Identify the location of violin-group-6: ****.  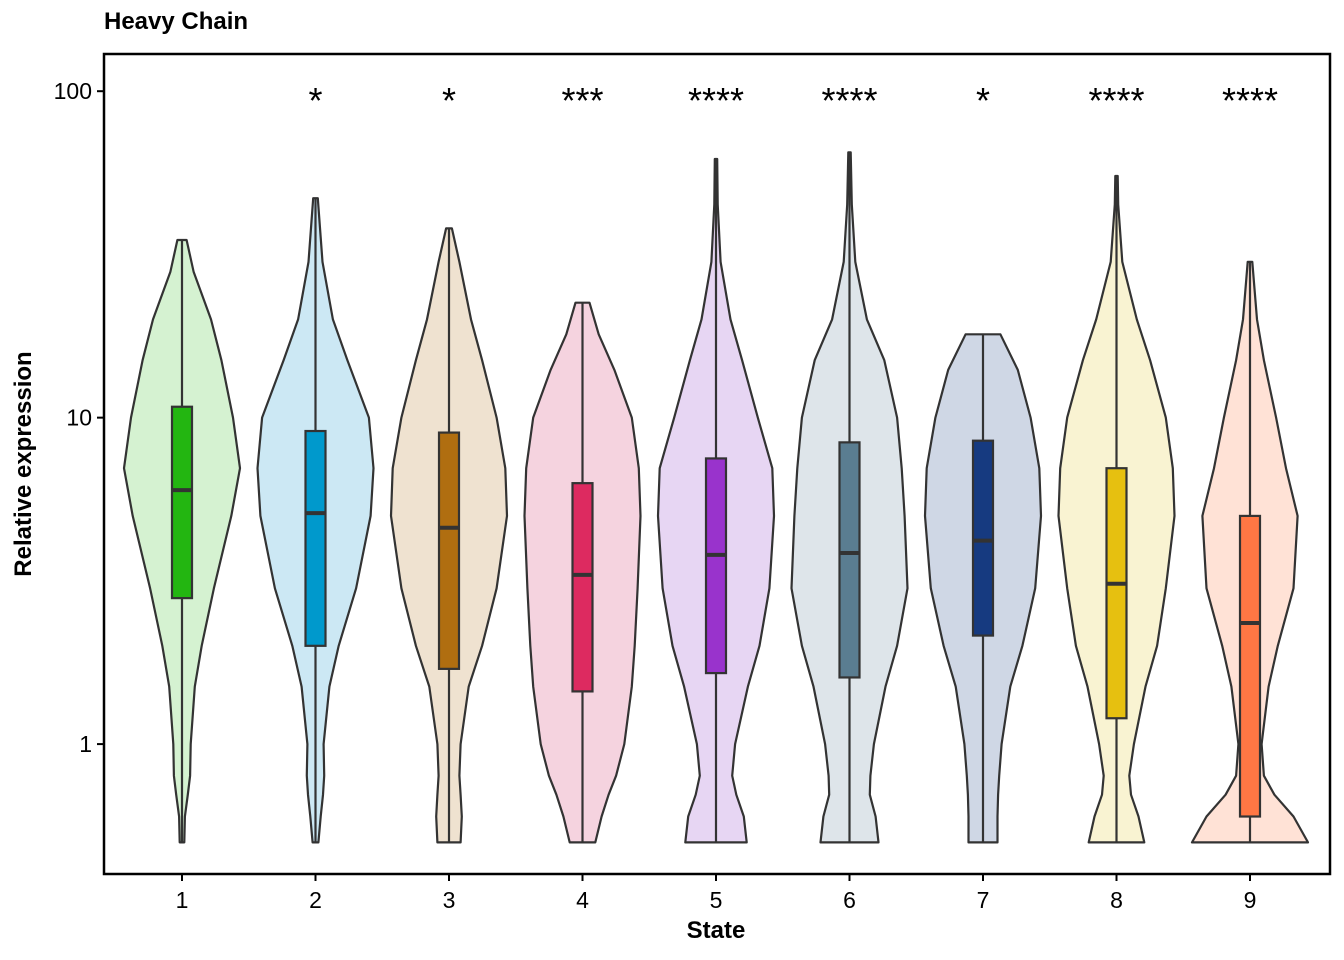
(849, 462).